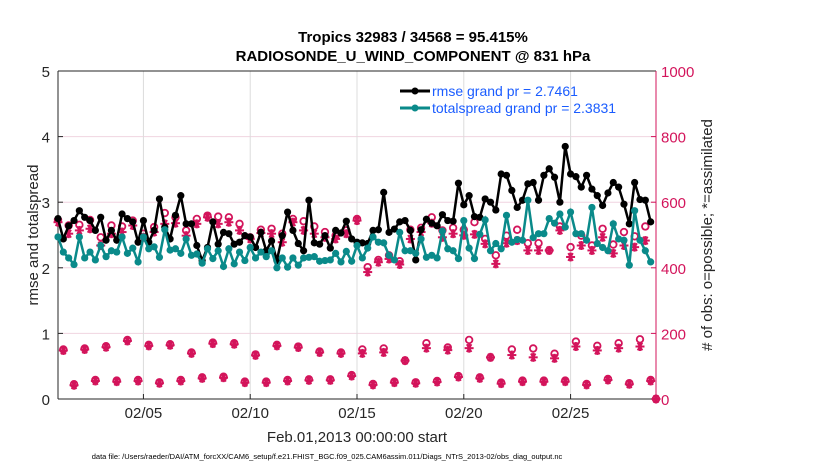 This screenshot has width=830, height=470. What do you see at coordinates (357, 437) in the screenshot?
I see `x-axis-label: Feb.01,2013 00:00:00 start` at bounding box center [357, 437].